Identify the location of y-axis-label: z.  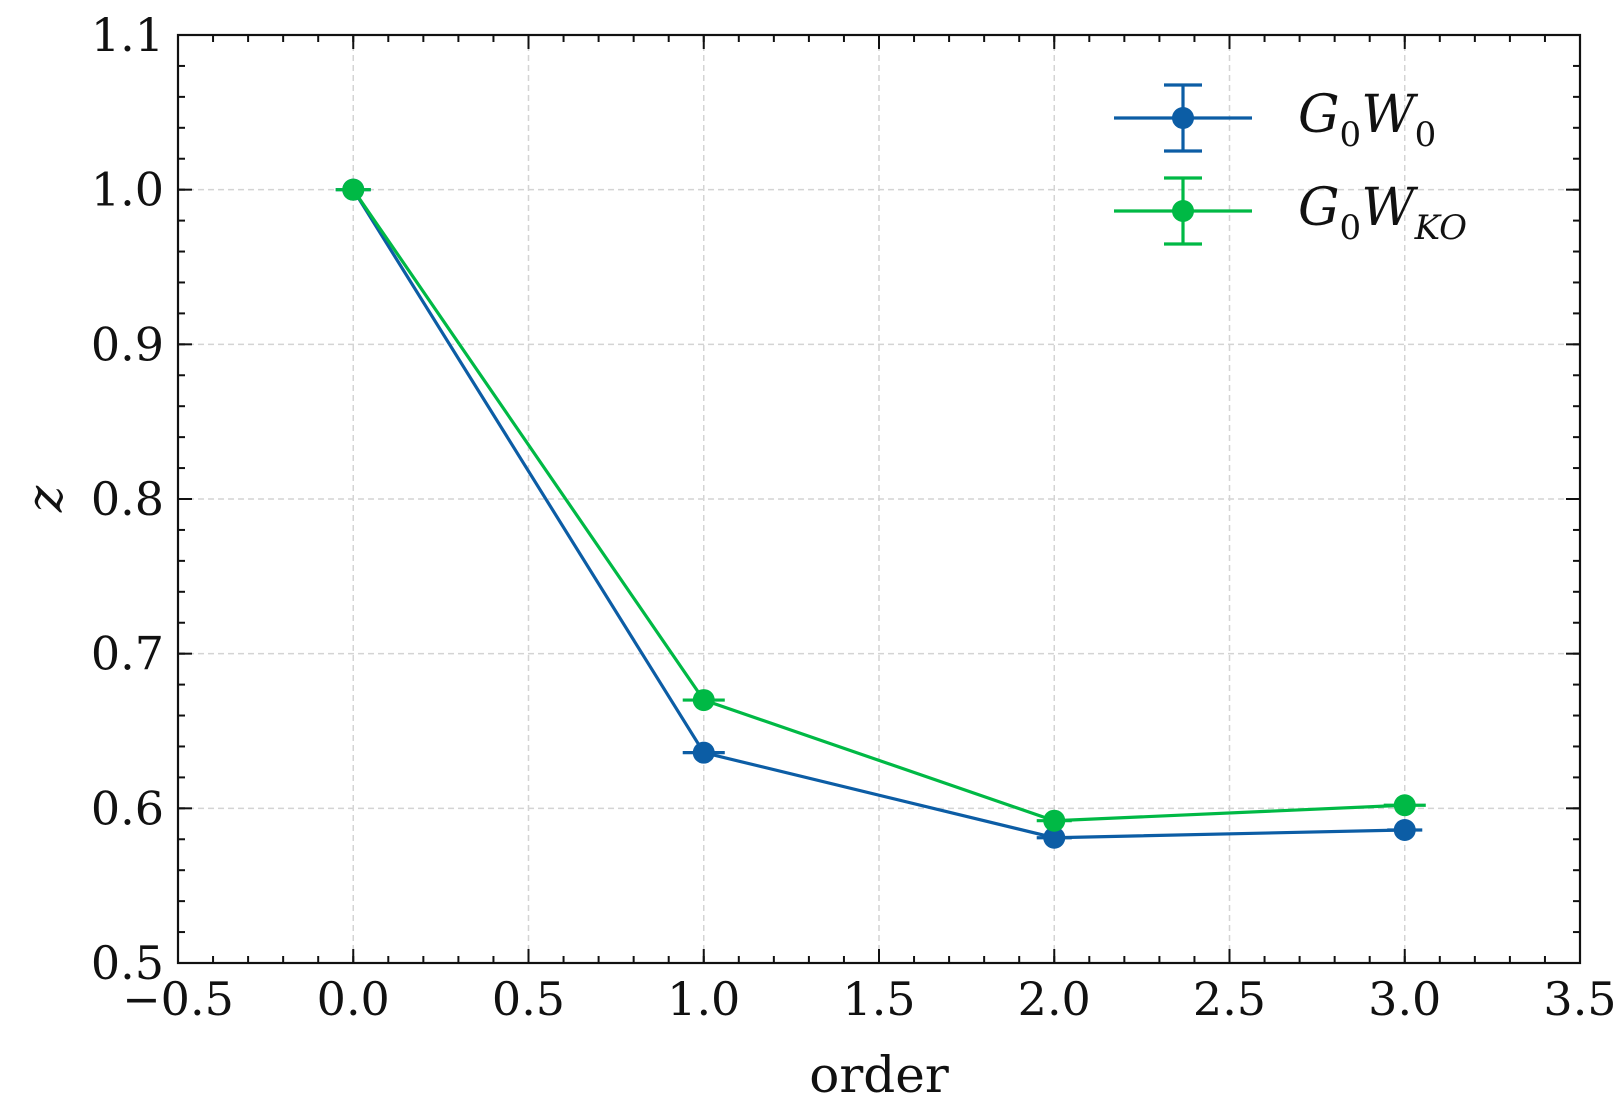
(45, 499).